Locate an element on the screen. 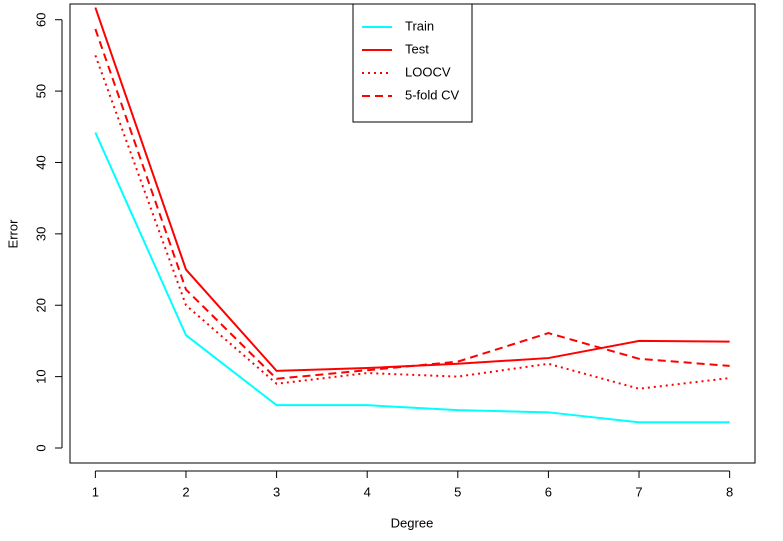  y-tick-label: 0 is located at coordinates (40, 447).